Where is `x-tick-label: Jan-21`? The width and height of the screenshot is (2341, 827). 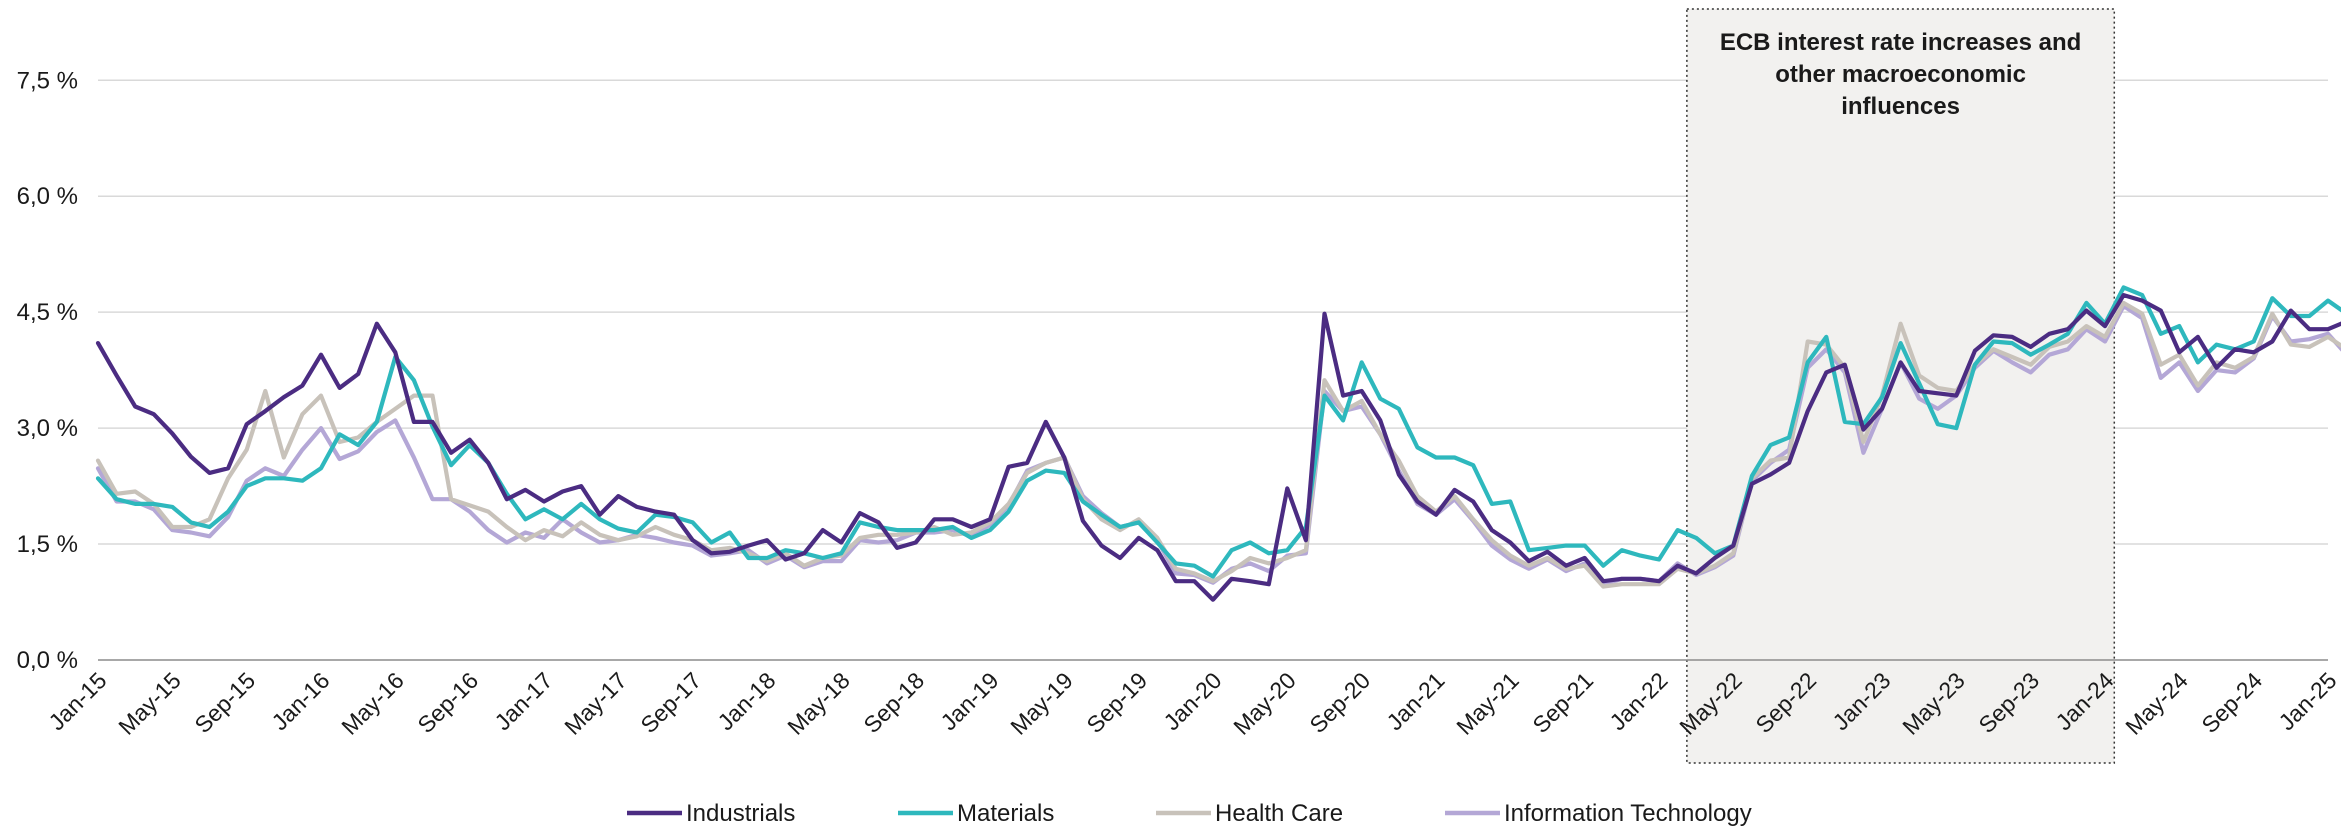 x-tick-label: Jan-21 is located at coordinates (1415, 701).